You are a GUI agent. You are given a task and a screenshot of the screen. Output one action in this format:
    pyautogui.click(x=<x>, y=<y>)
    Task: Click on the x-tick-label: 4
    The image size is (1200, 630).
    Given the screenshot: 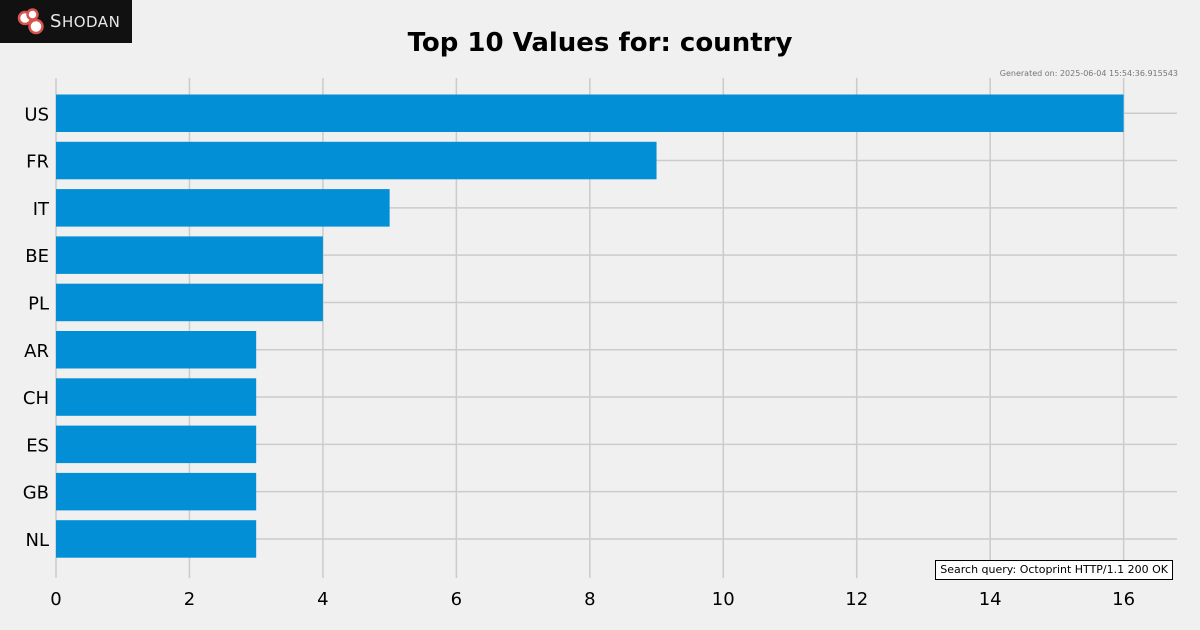 What is the action you would take?
    pyautogui.click(x=322, y=599)
    